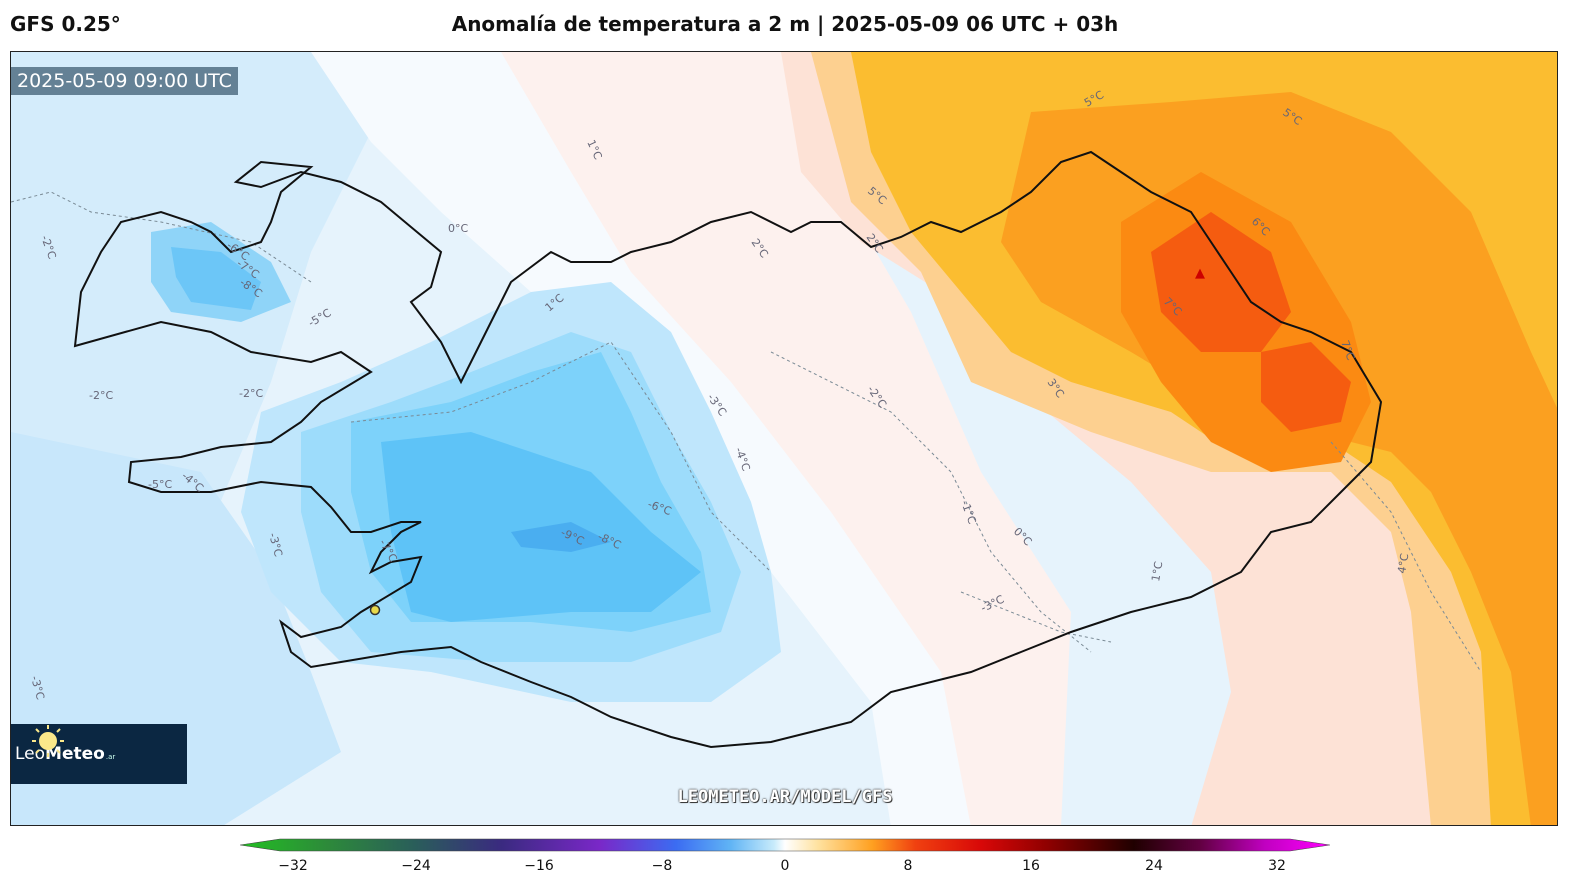 The image size is (1570, 875). Describe the element at coordinates (1031, 866) in the screenshot. I see `colorbar-tick-label: 16` at that location.